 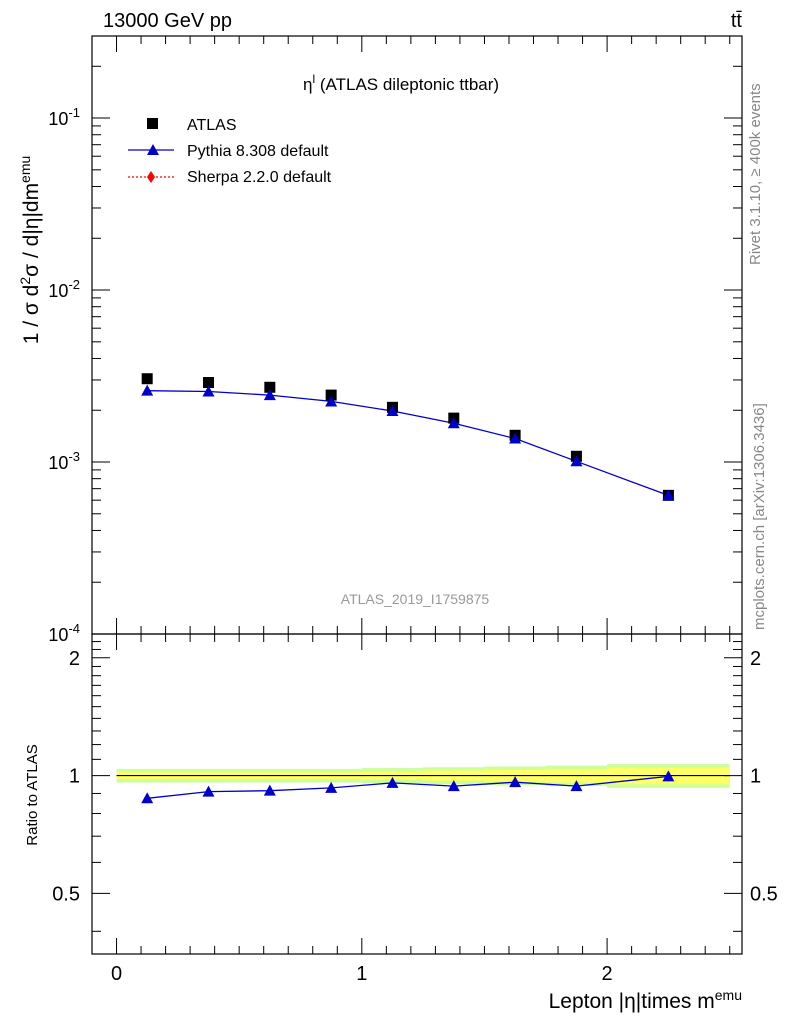 What do you see at coordinates (737, 21) in the screenshot?
I see `process-label: tt̄` at bounding box center [737, 21].